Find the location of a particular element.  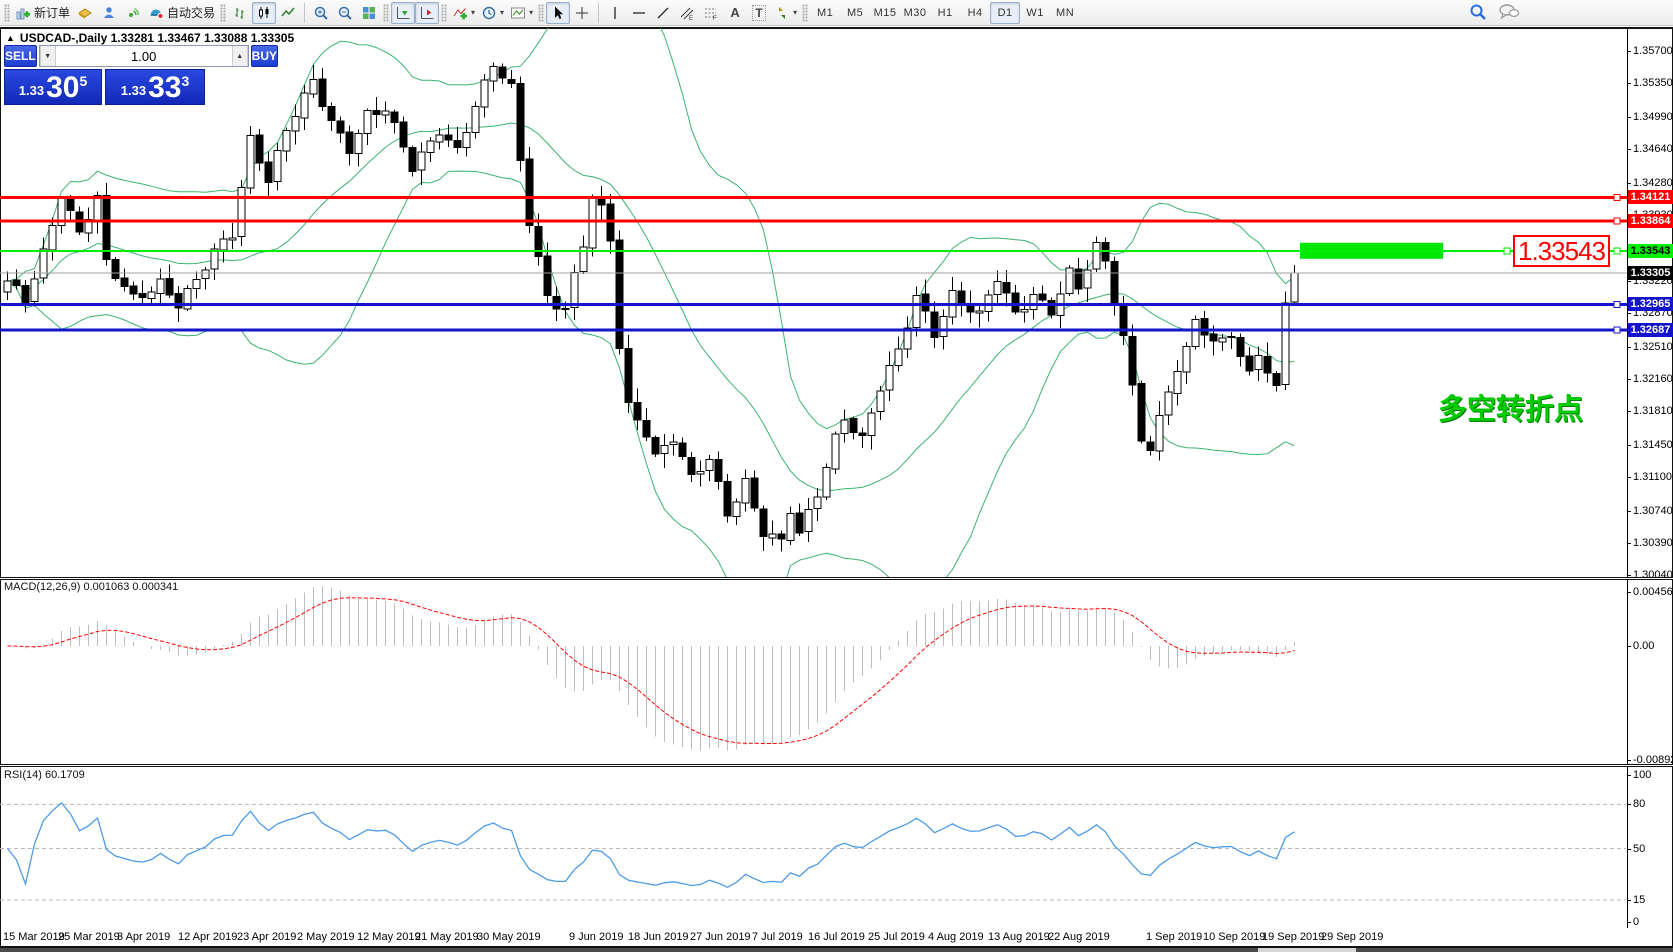

date-tick-label: 9 Jun 2019 is located at coordinates (596, 937).